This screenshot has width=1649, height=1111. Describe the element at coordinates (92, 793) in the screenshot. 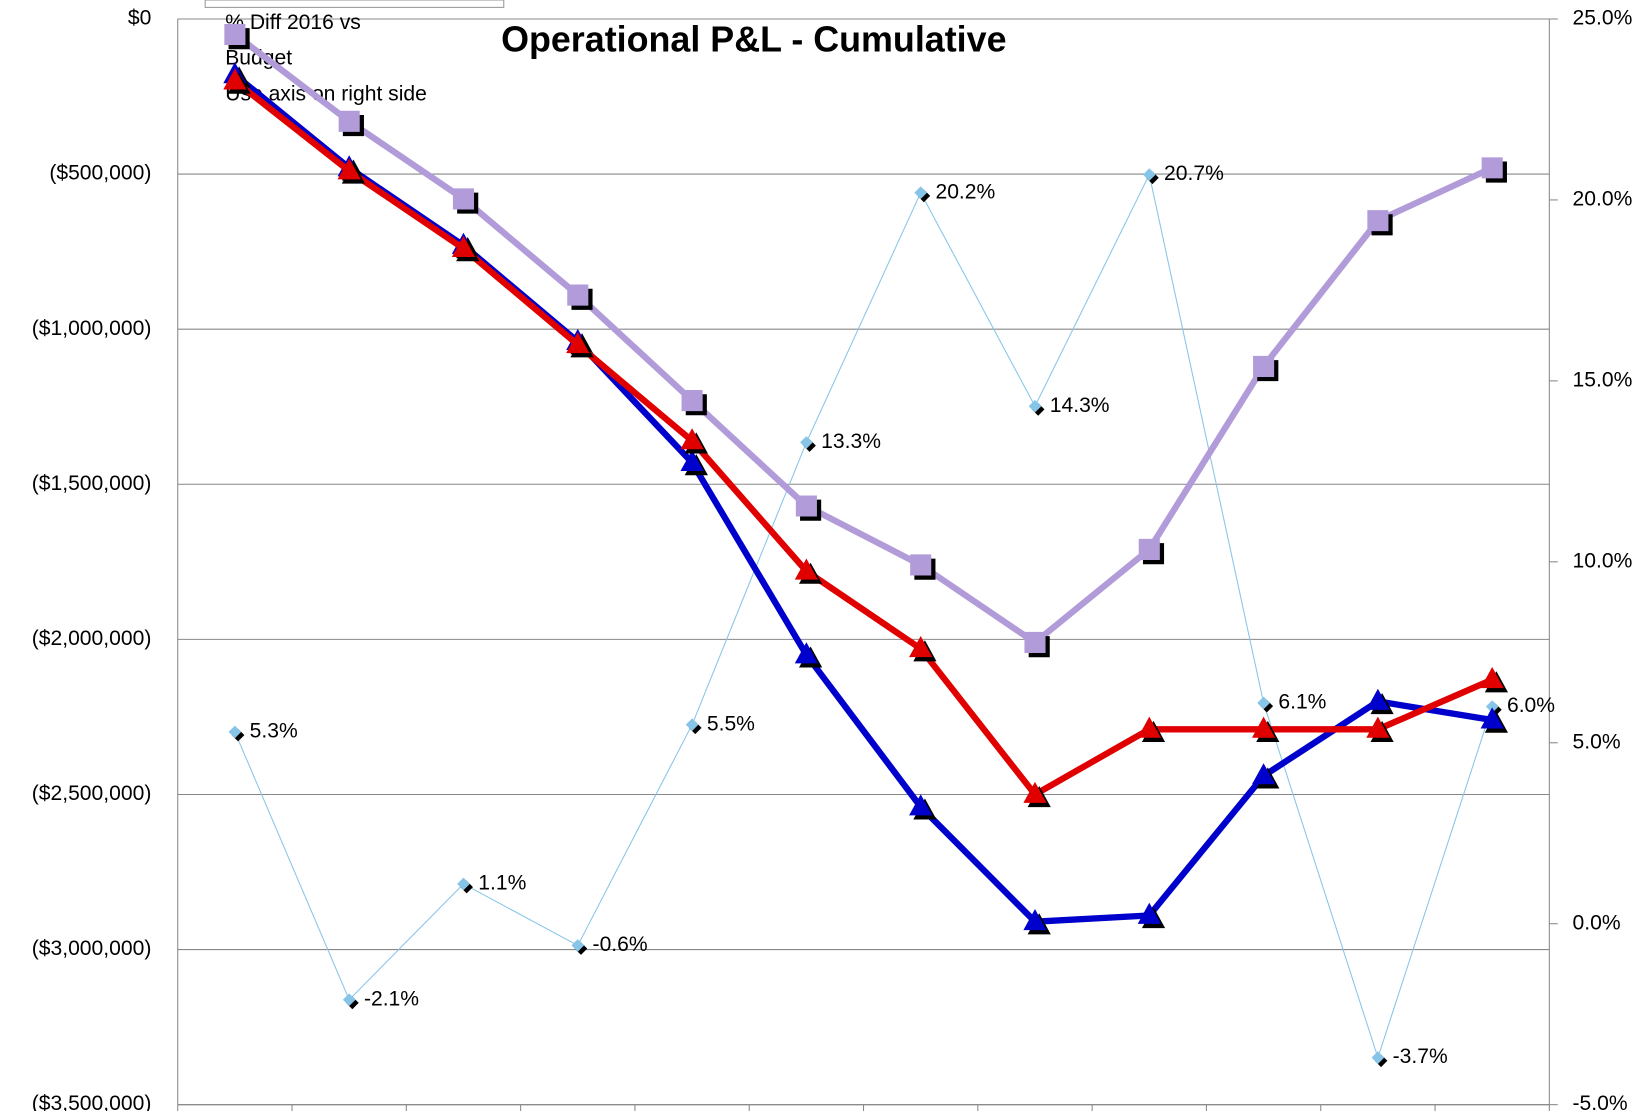

I see `y-tick-label: ($2,500,000)` at that location.